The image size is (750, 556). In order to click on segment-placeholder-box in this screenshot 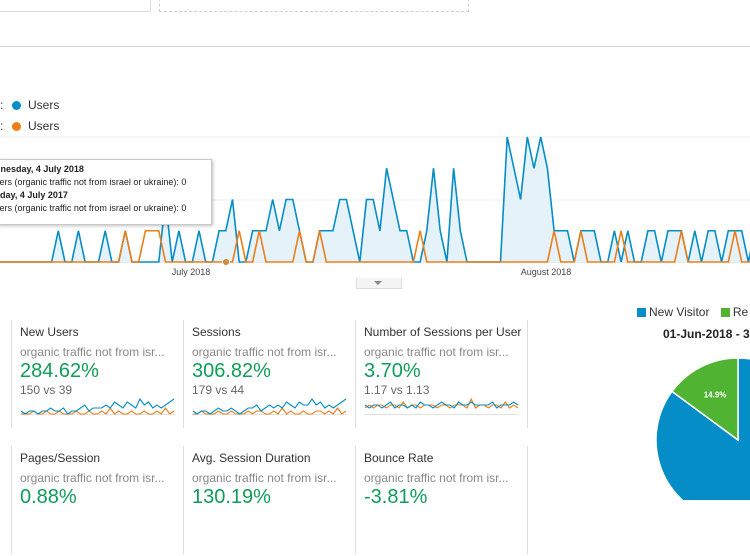, I will do `click(314, 6)`.